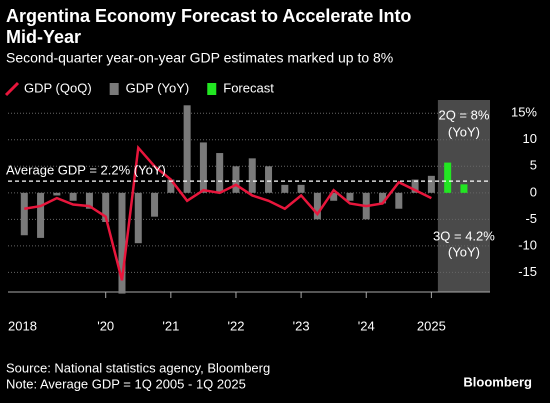 The width and height of the screenshot is (550, 403). Describe the element at coordinates (533, 165) in the screenshot. I see `y-tick-label: 5` at that location.